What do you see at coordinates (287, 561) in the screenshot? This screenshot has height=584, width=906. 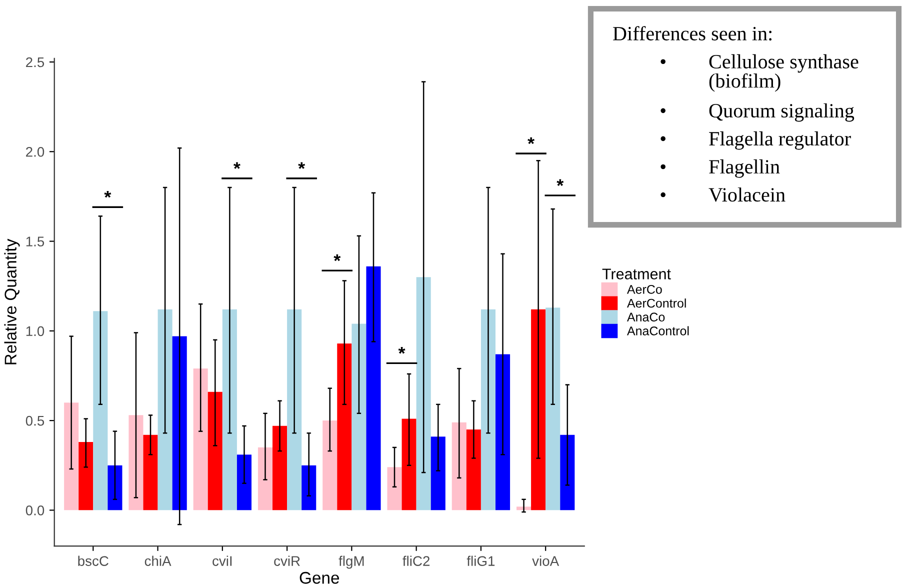 I see `x-tick-label: cviR` at bounding box center [287, 561].